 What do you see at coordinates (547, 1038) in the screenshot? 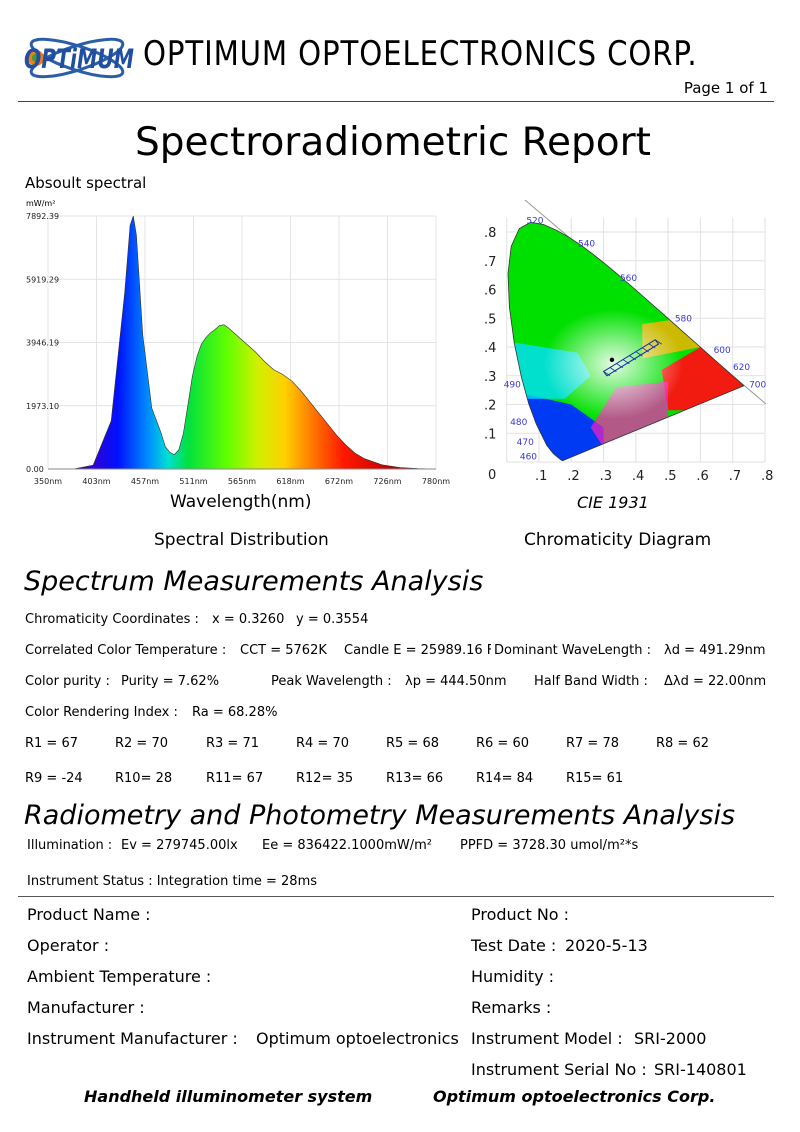
I see `instr-model-label: Instrument Model :` at bounding box center [547, 1038].